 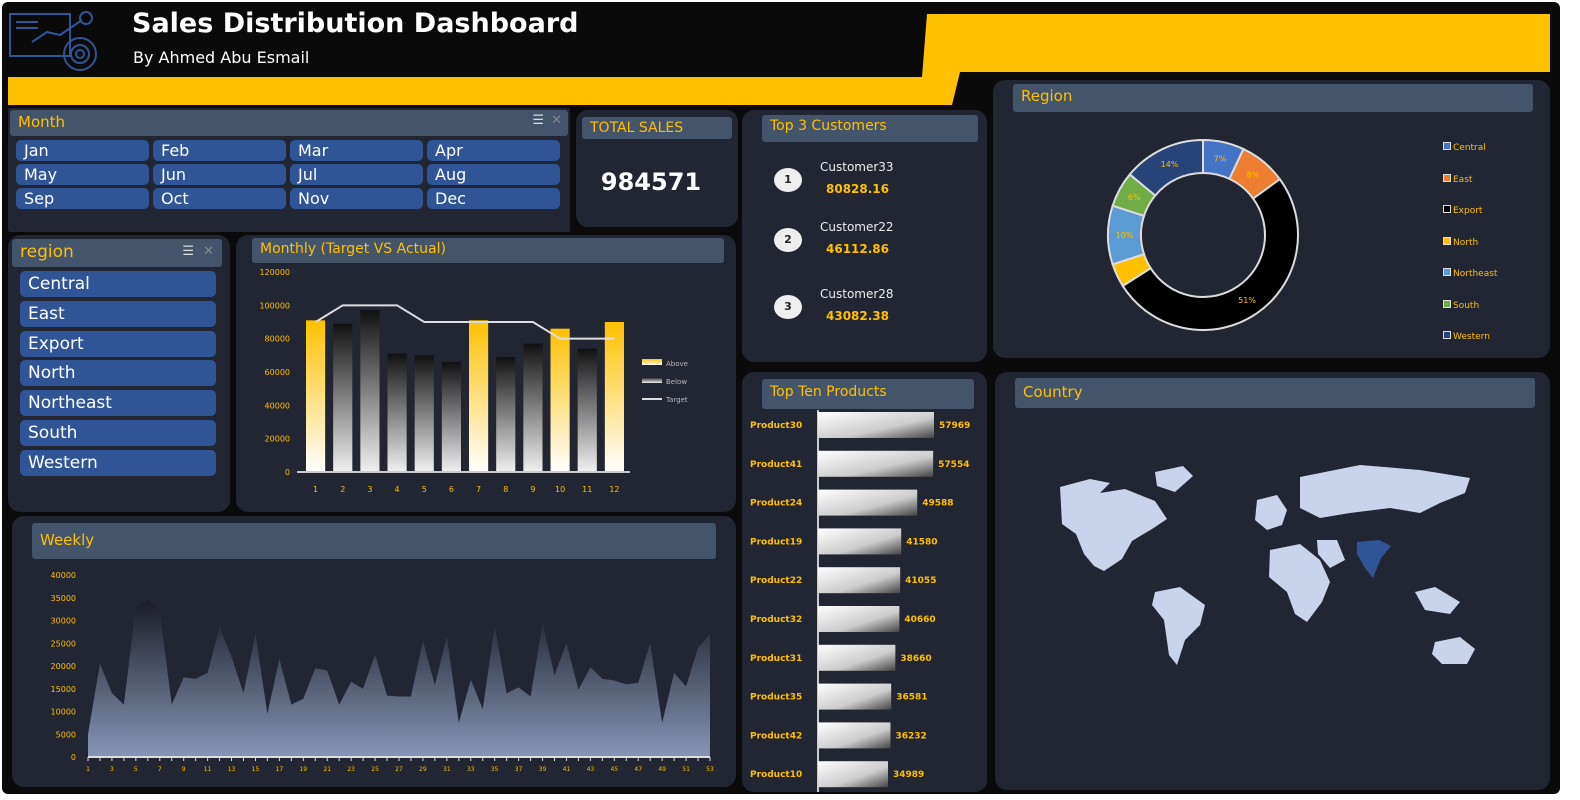 What do you see at coordinates (219, 150) in the screenshot?
I see `month-button-feb: Feb` at bounding box center [219, 150].